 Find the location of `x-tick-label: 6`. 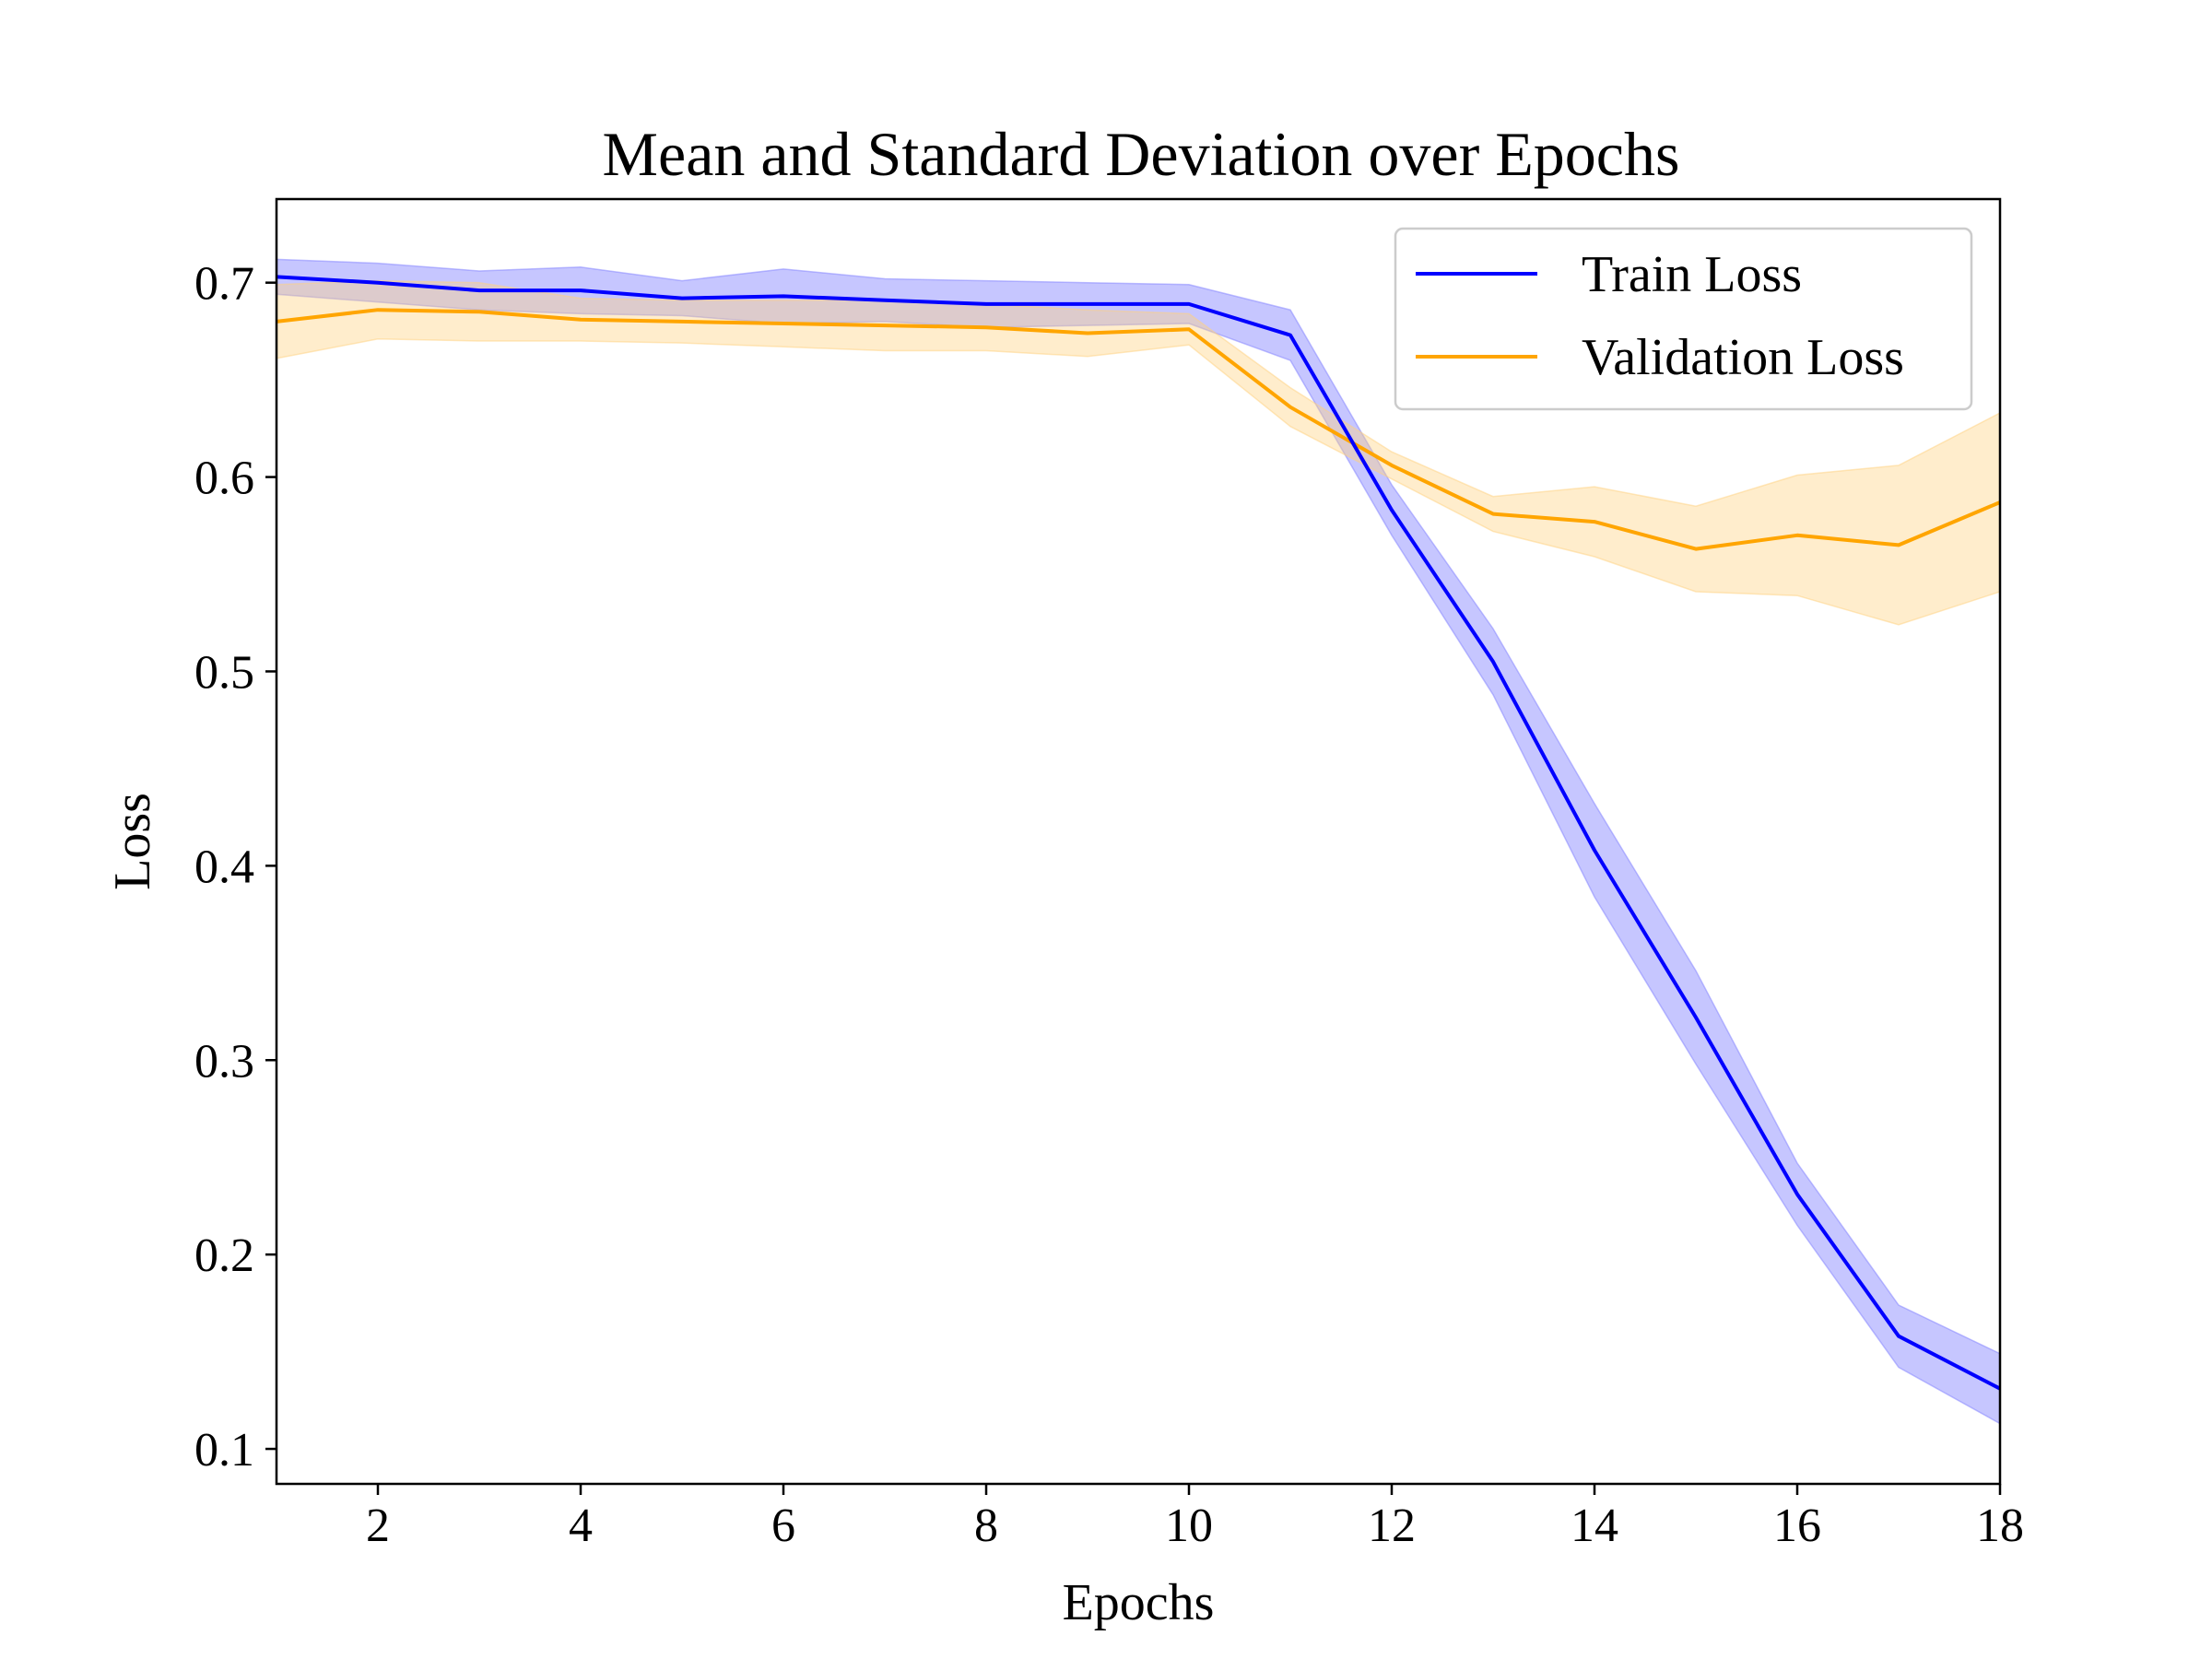

x-tick-label: 6 is located at coordinates (783, 1526).